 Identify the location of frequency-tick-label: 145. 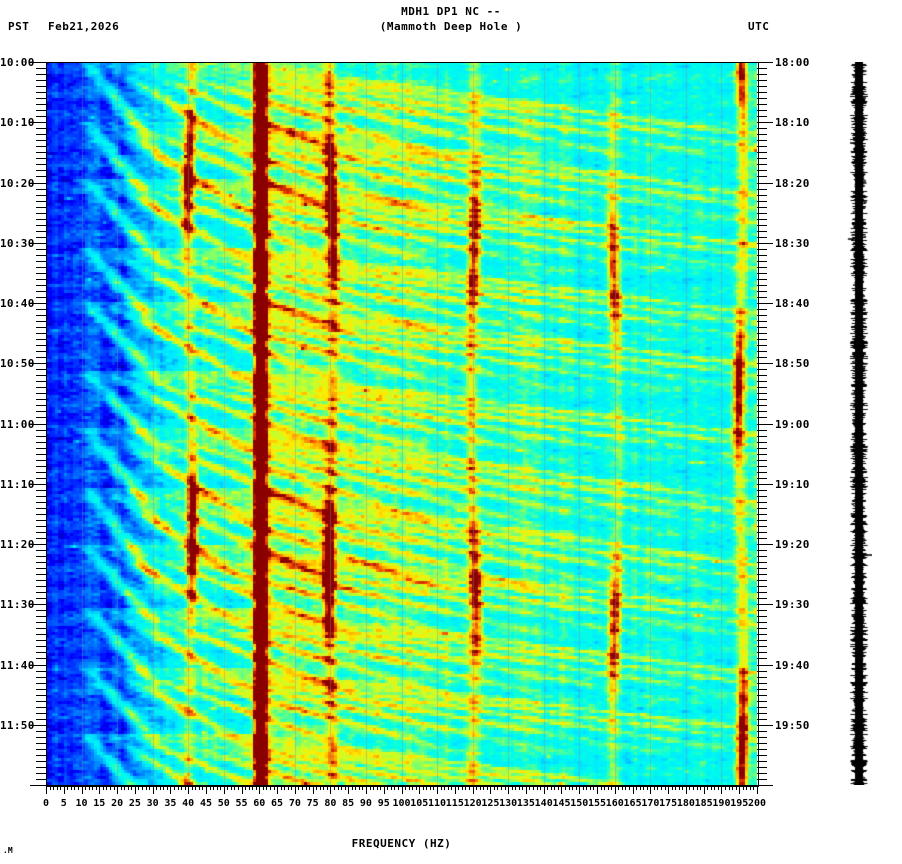
(561, 803).